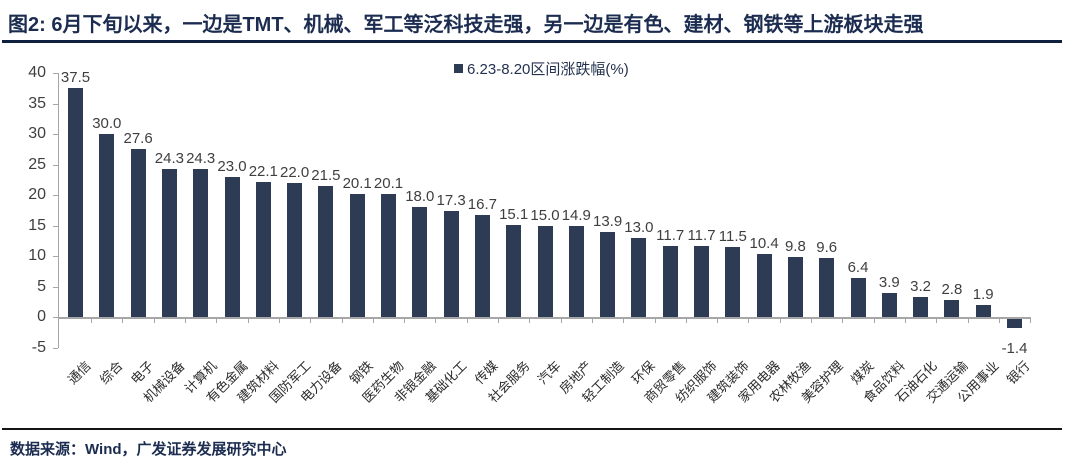  What do you see at coordinates (37, 194) in the screenshot?
I see `y-axis-tick-label: 20` at bounding box center [37, 194].